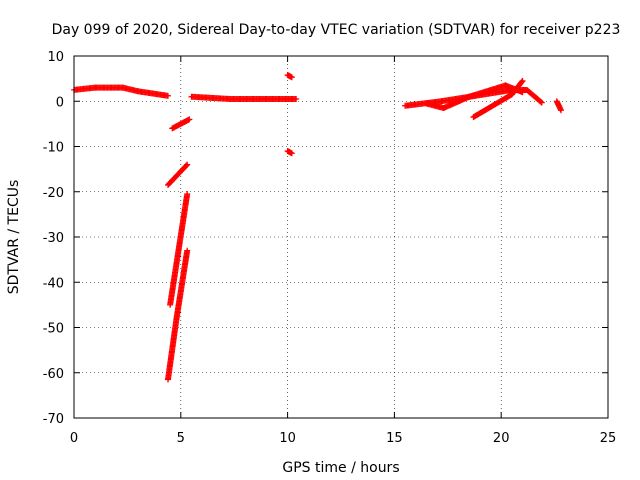 Image resolution: width=640 pixels, height=480 pixels. What do you see at coordinates (394, 438) in the screenshot?
I see `x-tick-label: 15` at bounding box center [394, 438].